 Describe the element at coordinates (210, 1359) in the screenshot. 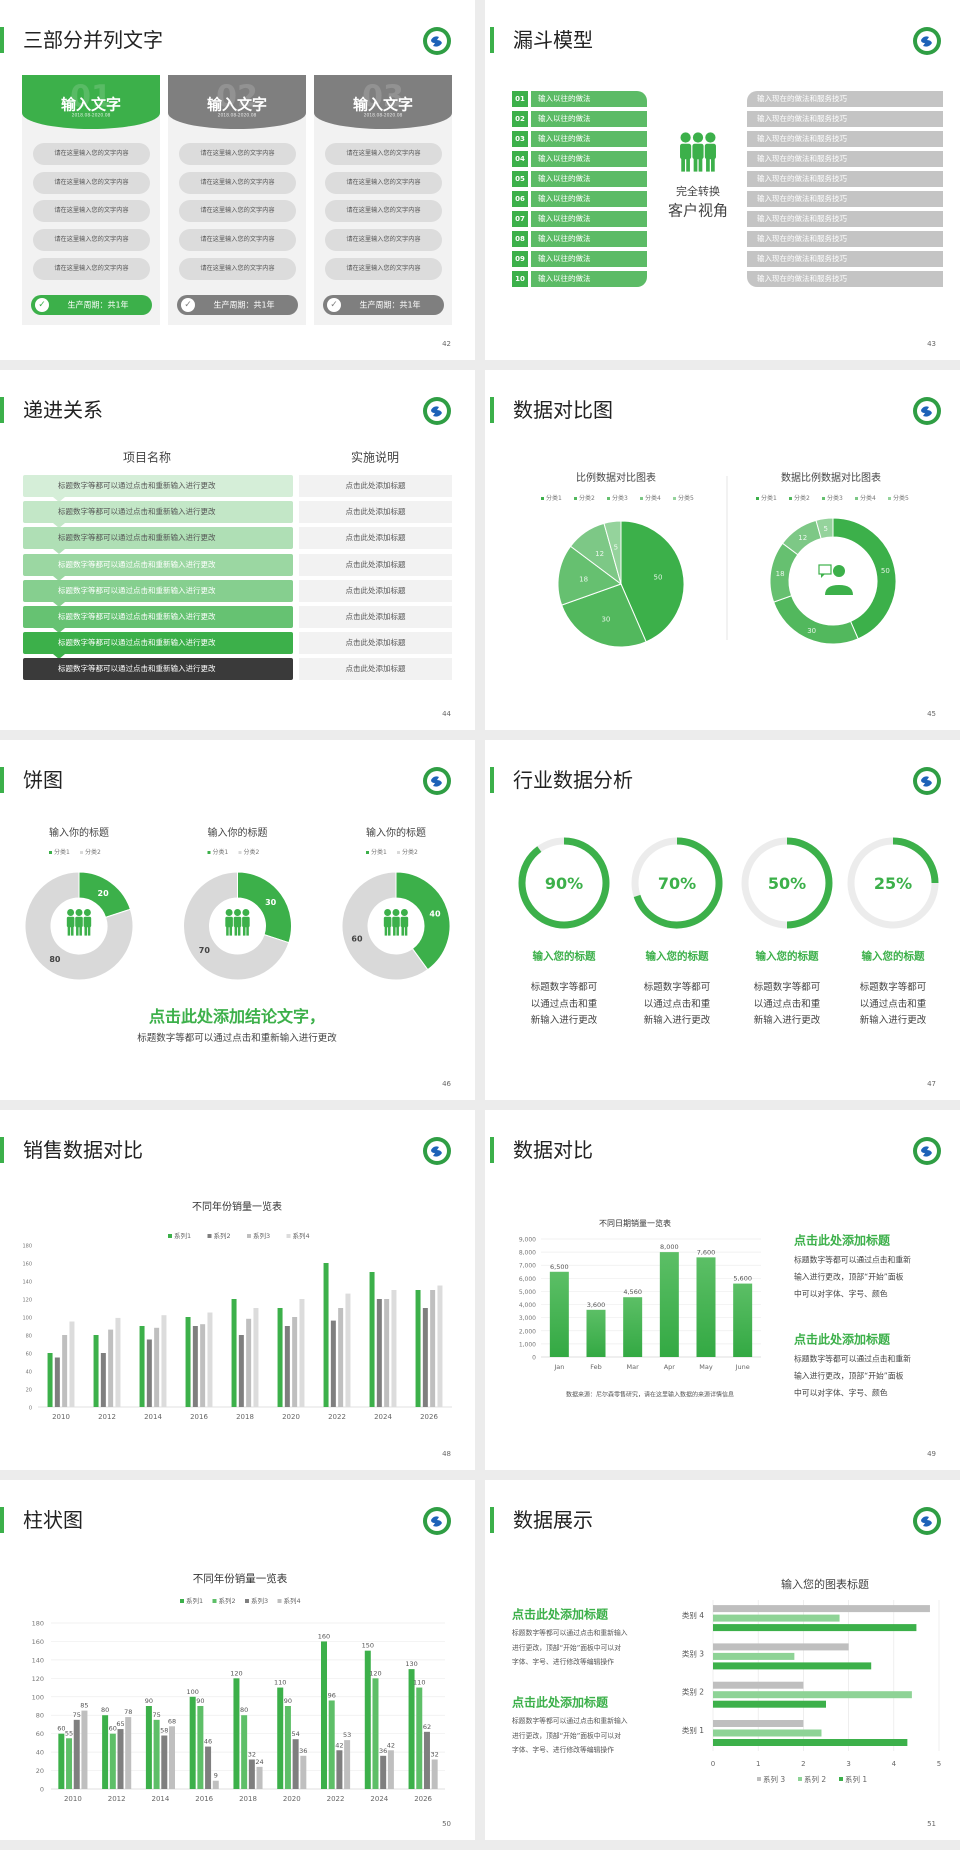

I see `bar-系列4-2016` at that location.